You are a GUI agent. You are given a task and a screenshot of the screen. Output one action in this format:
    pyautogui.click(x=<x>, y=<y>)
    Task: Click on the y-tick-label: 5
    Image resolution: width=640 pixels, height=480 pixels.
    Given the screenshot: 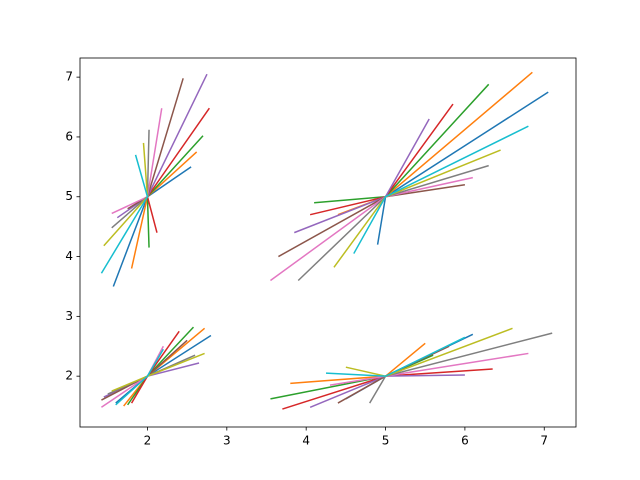 What is the action you would take?
    pyautogui.click(x=69, y=196)
    